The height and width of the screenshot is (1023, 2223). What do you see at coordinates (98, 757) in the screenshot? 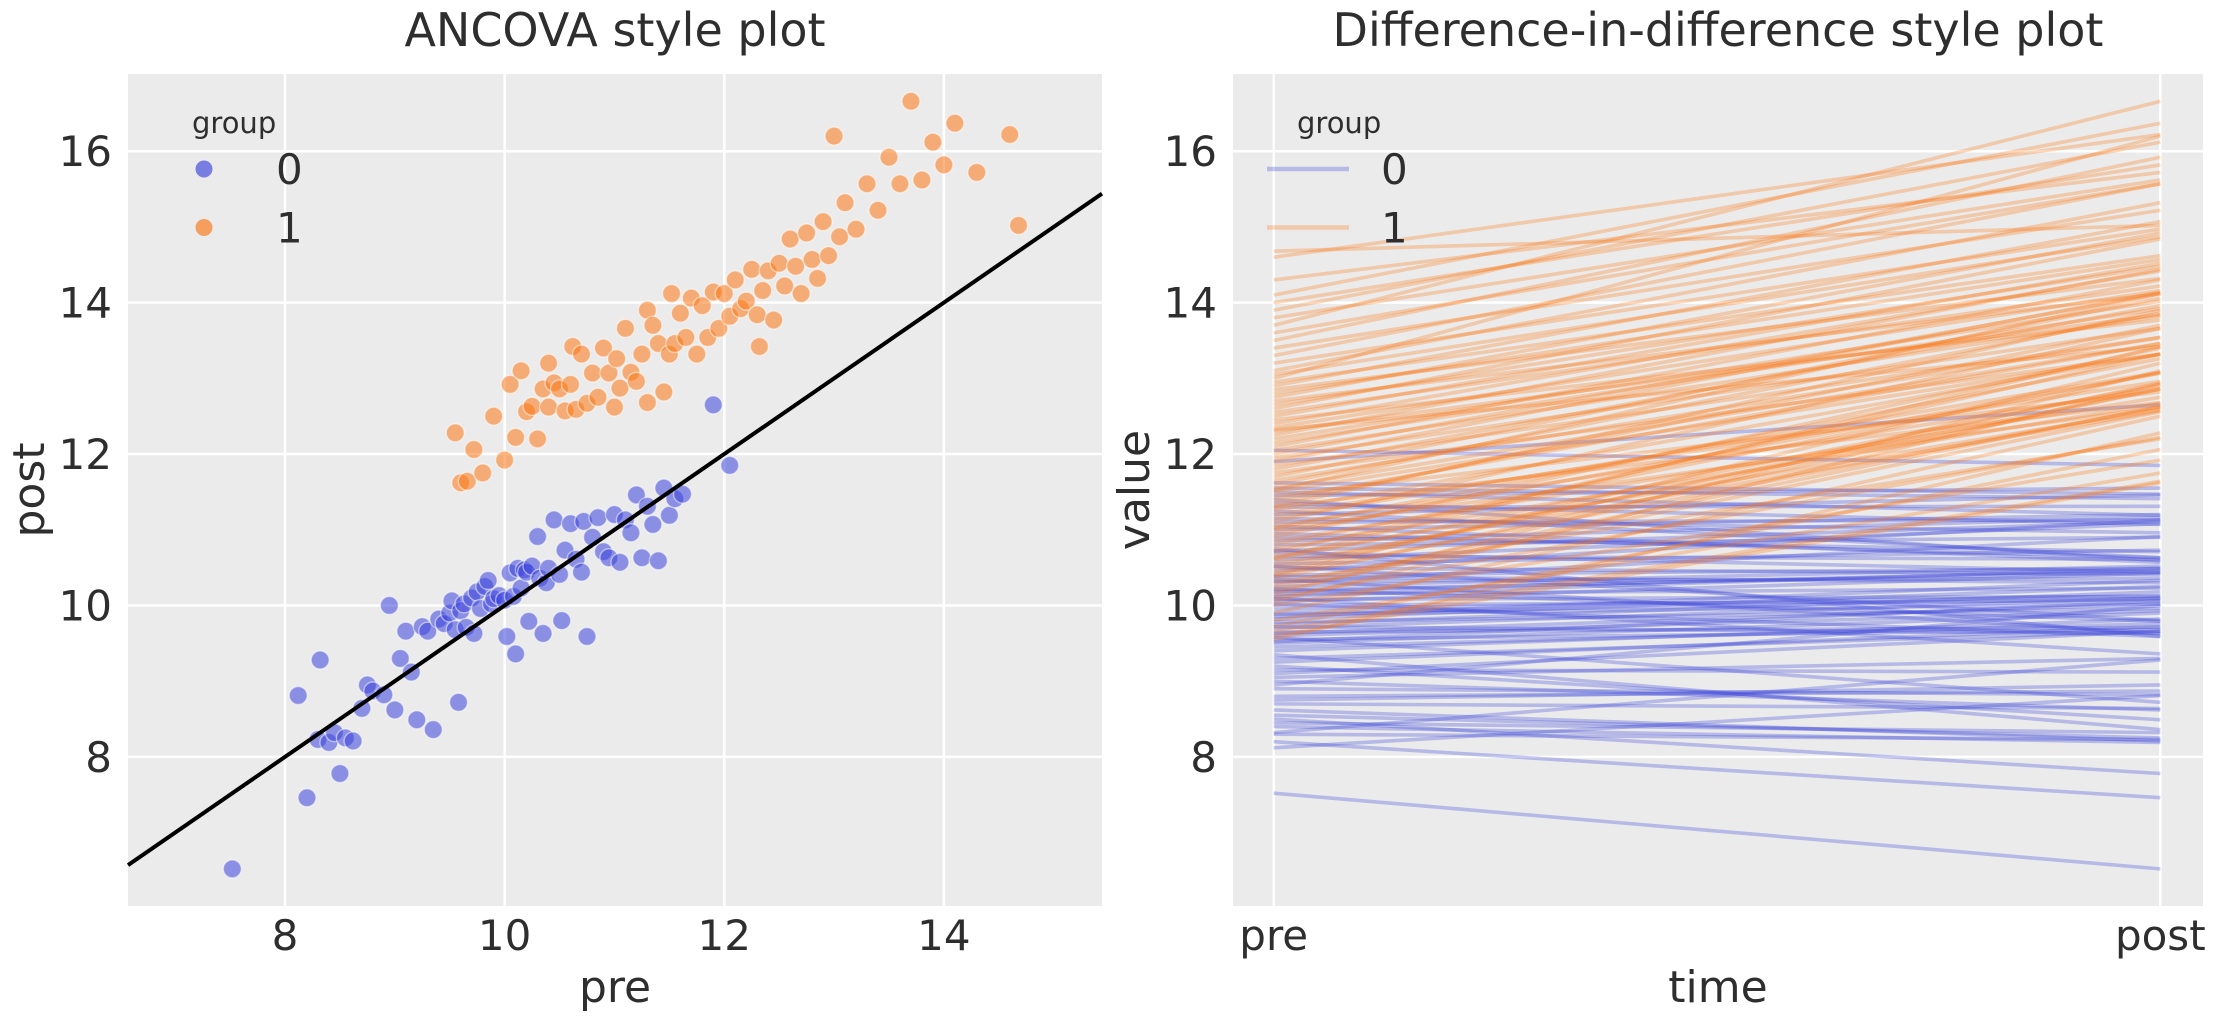
I see `y-tick-label: 8` at bounding box center [98, 757].